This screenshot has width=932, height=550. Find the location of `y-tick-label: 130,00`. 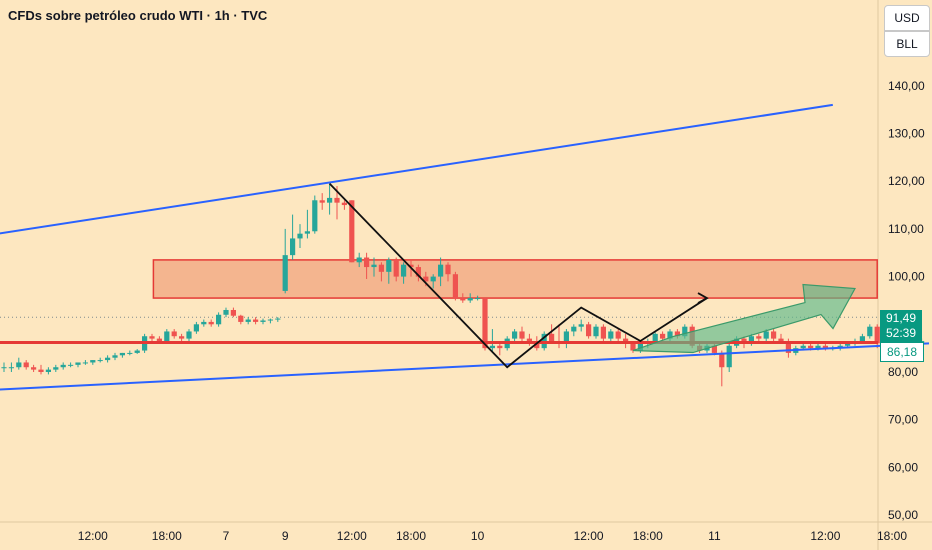

y-tick-label: 130,00 is located at coordinates (906, 134).